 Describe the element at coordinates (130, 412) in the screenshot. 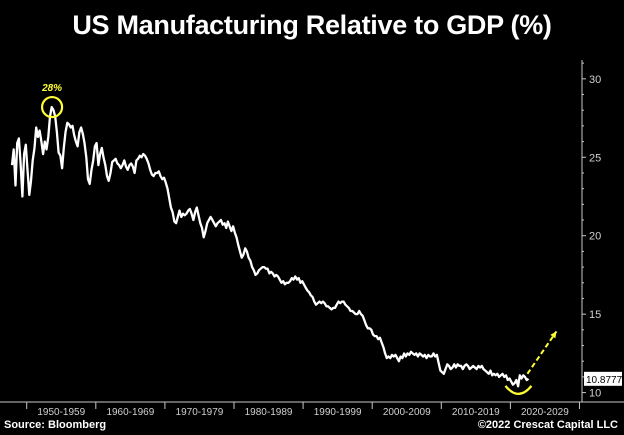

I see `x-tick-label: 1960-1969` at that location.